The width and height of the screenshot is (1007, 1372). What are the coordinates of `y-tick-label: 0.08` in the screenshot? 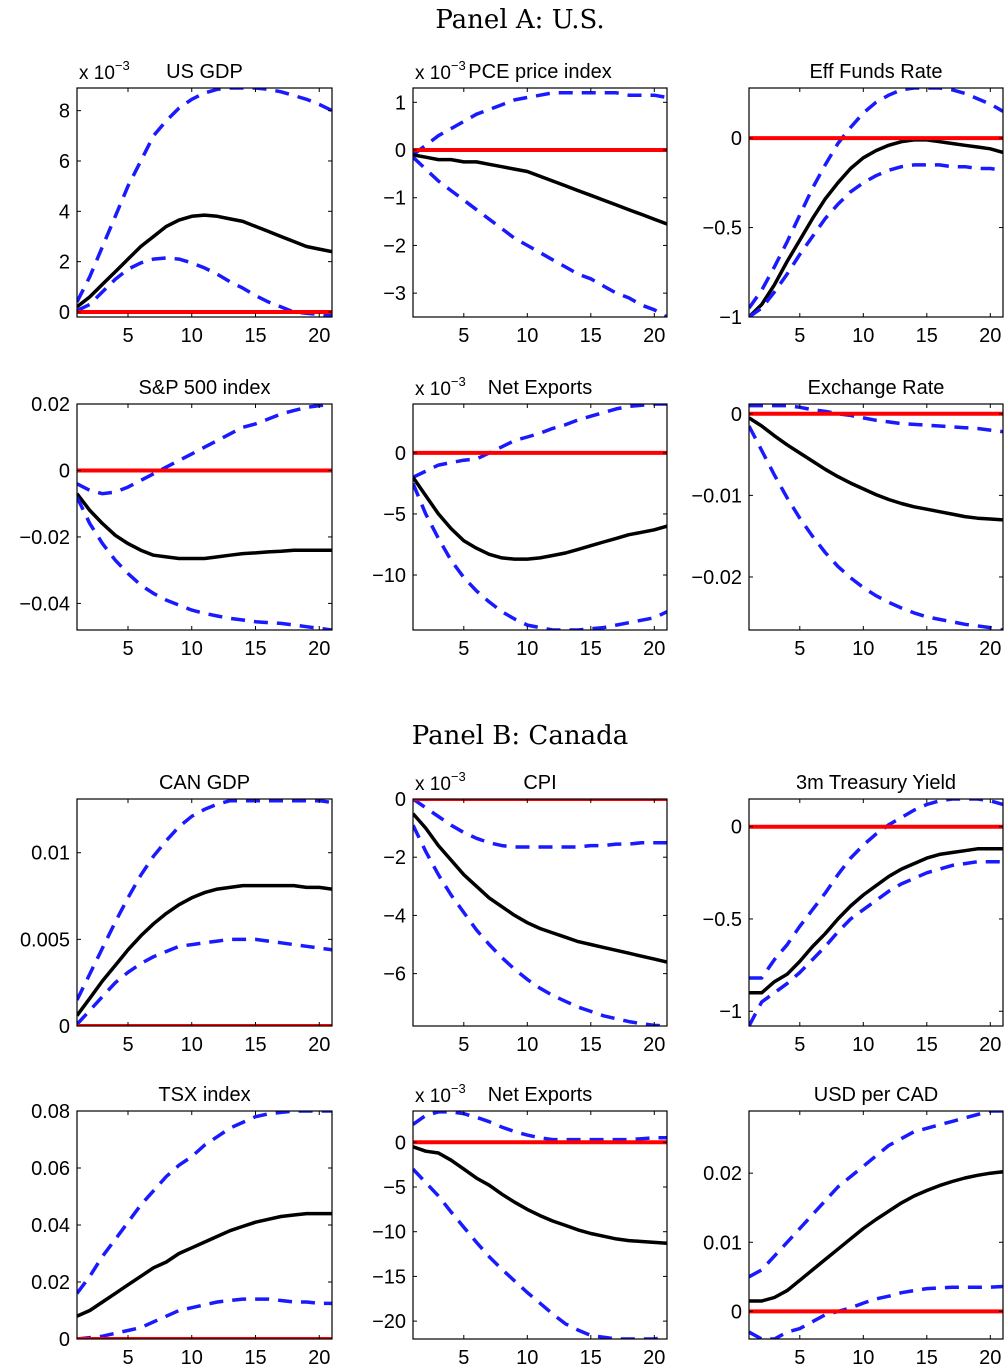 It's located at (50, 1112).